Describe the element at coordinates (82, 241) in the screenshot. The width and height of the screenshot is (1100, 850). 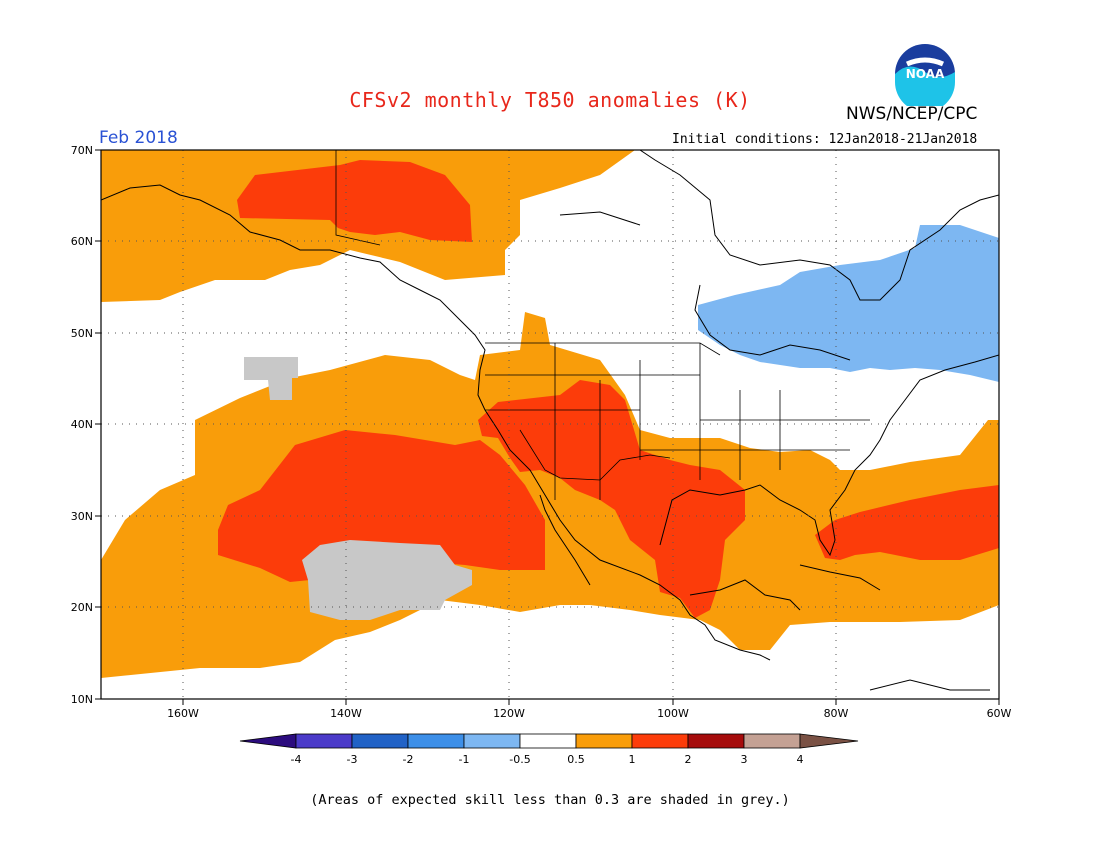
I see `lat-label: 60N` at that location.